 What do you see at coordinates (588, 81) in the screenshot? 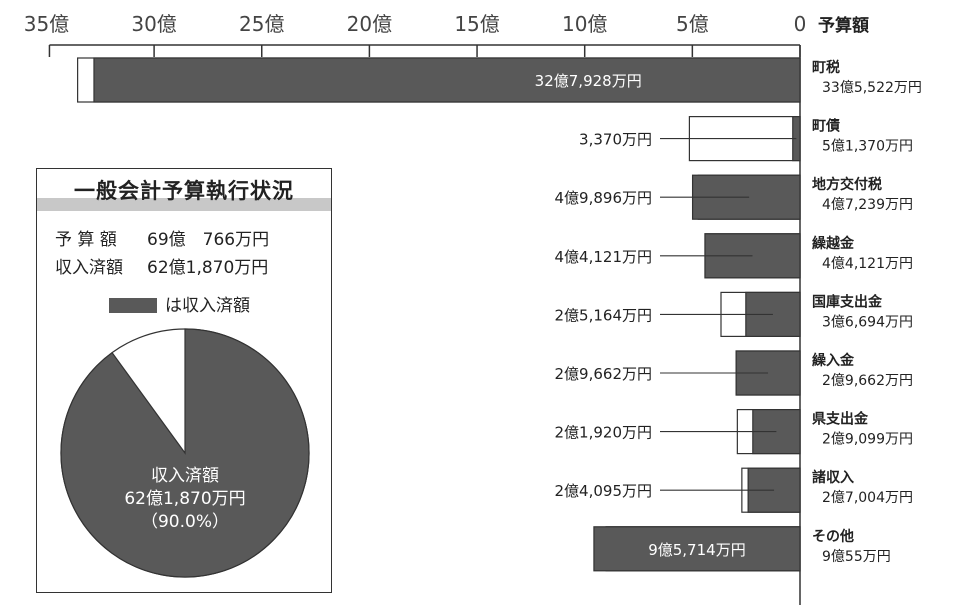
I see `received-value-label: 32億7,928万円` at bounding box center [588, 81].